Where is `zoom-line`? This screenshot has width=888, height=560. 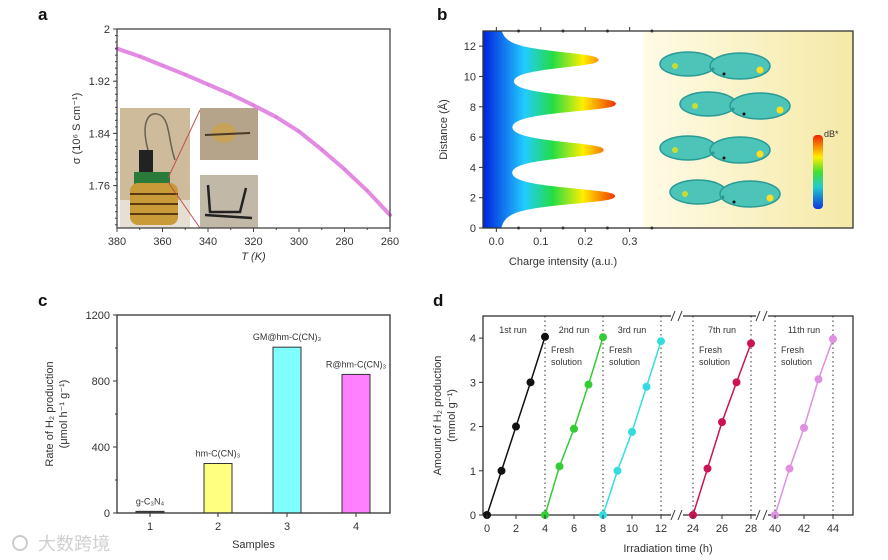
zoom-line is located at coordinates (184, 205).